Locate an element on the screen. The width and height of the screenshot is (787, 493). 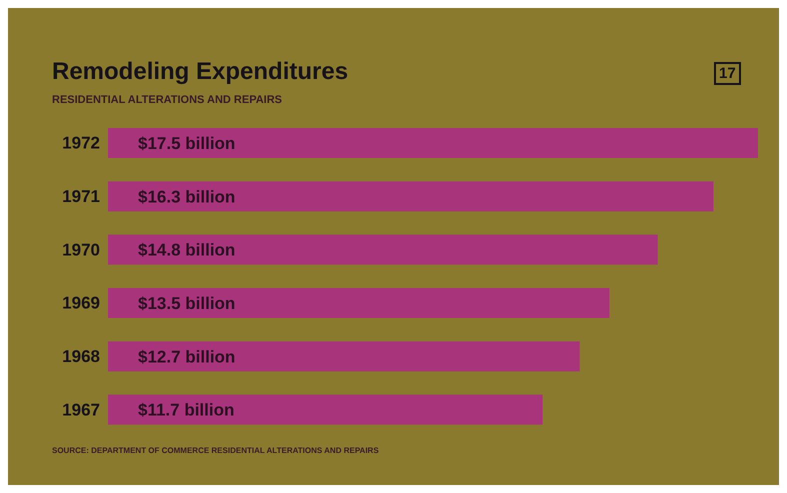
y-tick-label: 1969 is located at coordinates (81, 303).